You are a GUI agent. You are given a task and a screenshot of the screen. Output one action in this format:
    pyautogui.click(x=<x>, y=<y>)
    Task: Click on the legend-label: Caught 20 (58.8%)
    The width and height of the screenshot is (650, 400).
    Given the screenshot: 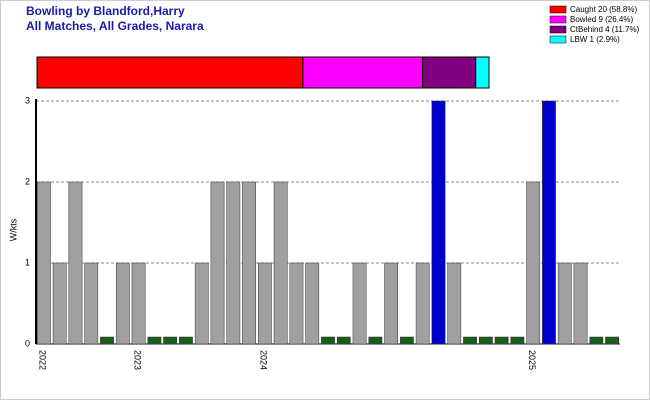 What is the action you would take?
    pyautogui.click(x=603, y=9)
    